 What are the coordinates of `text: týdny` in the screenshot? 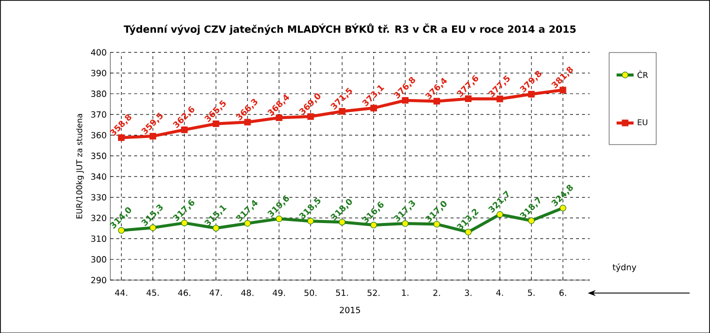 It's located at (624, 267).